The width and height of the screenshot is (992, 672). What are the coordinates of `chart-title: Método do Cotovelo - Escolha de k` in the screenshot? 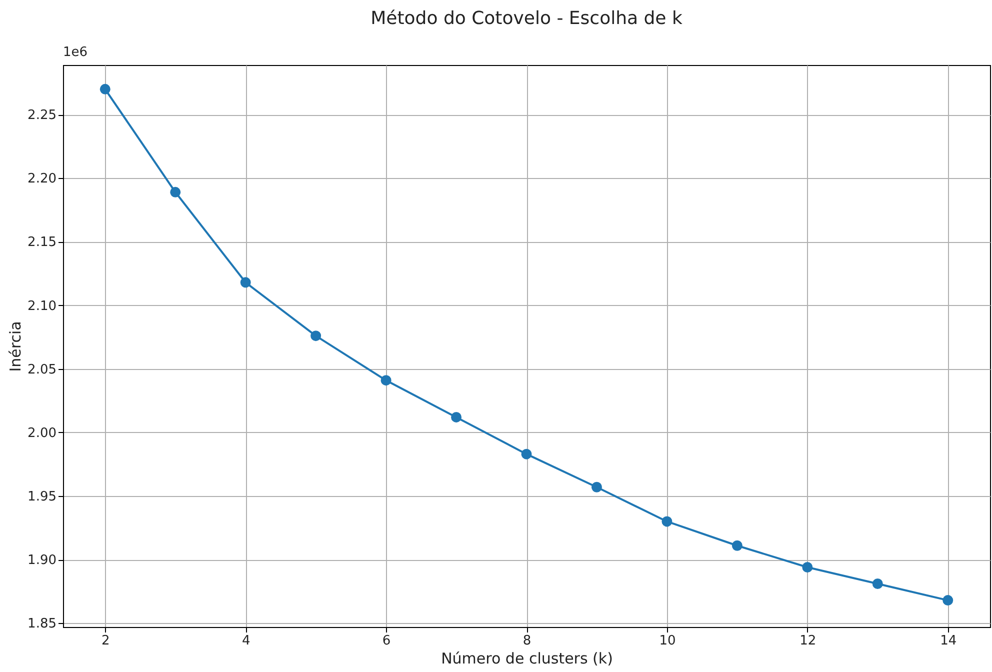 It's located at (526, 18).